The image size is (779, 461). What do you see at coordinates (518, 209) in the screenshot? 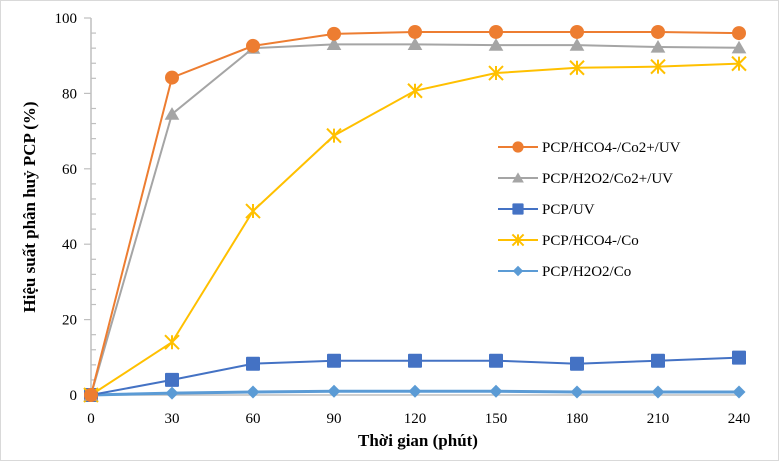
I see `legend-marker-square-icon` at bounding box center [518, 209].